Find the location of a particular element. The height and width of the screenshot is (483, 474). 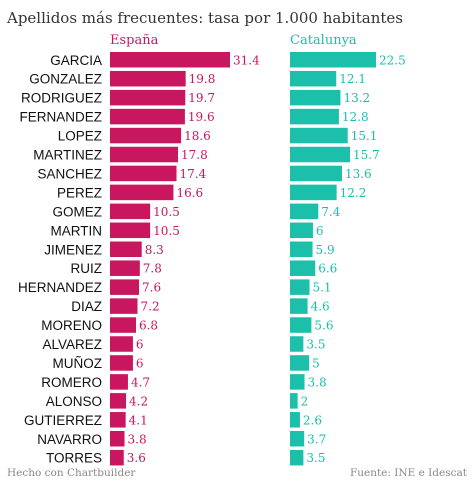

footer-source: Fuente: INE e Idescat is located at coordinates (409, 473).